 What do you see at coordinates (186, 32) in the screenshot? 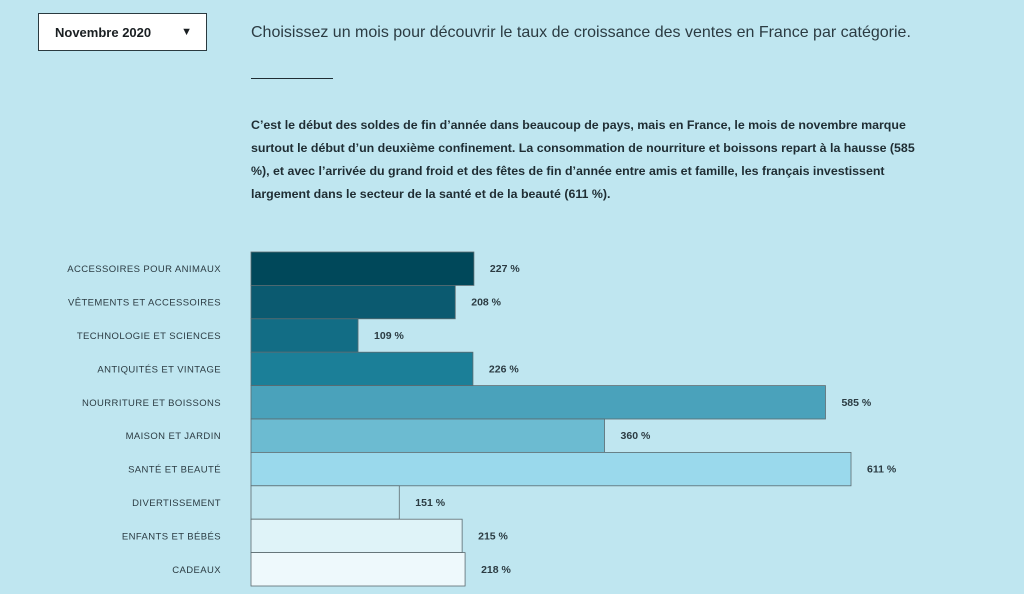
I see `caret-down-icon: ▼` at bounding box center [186, 32].